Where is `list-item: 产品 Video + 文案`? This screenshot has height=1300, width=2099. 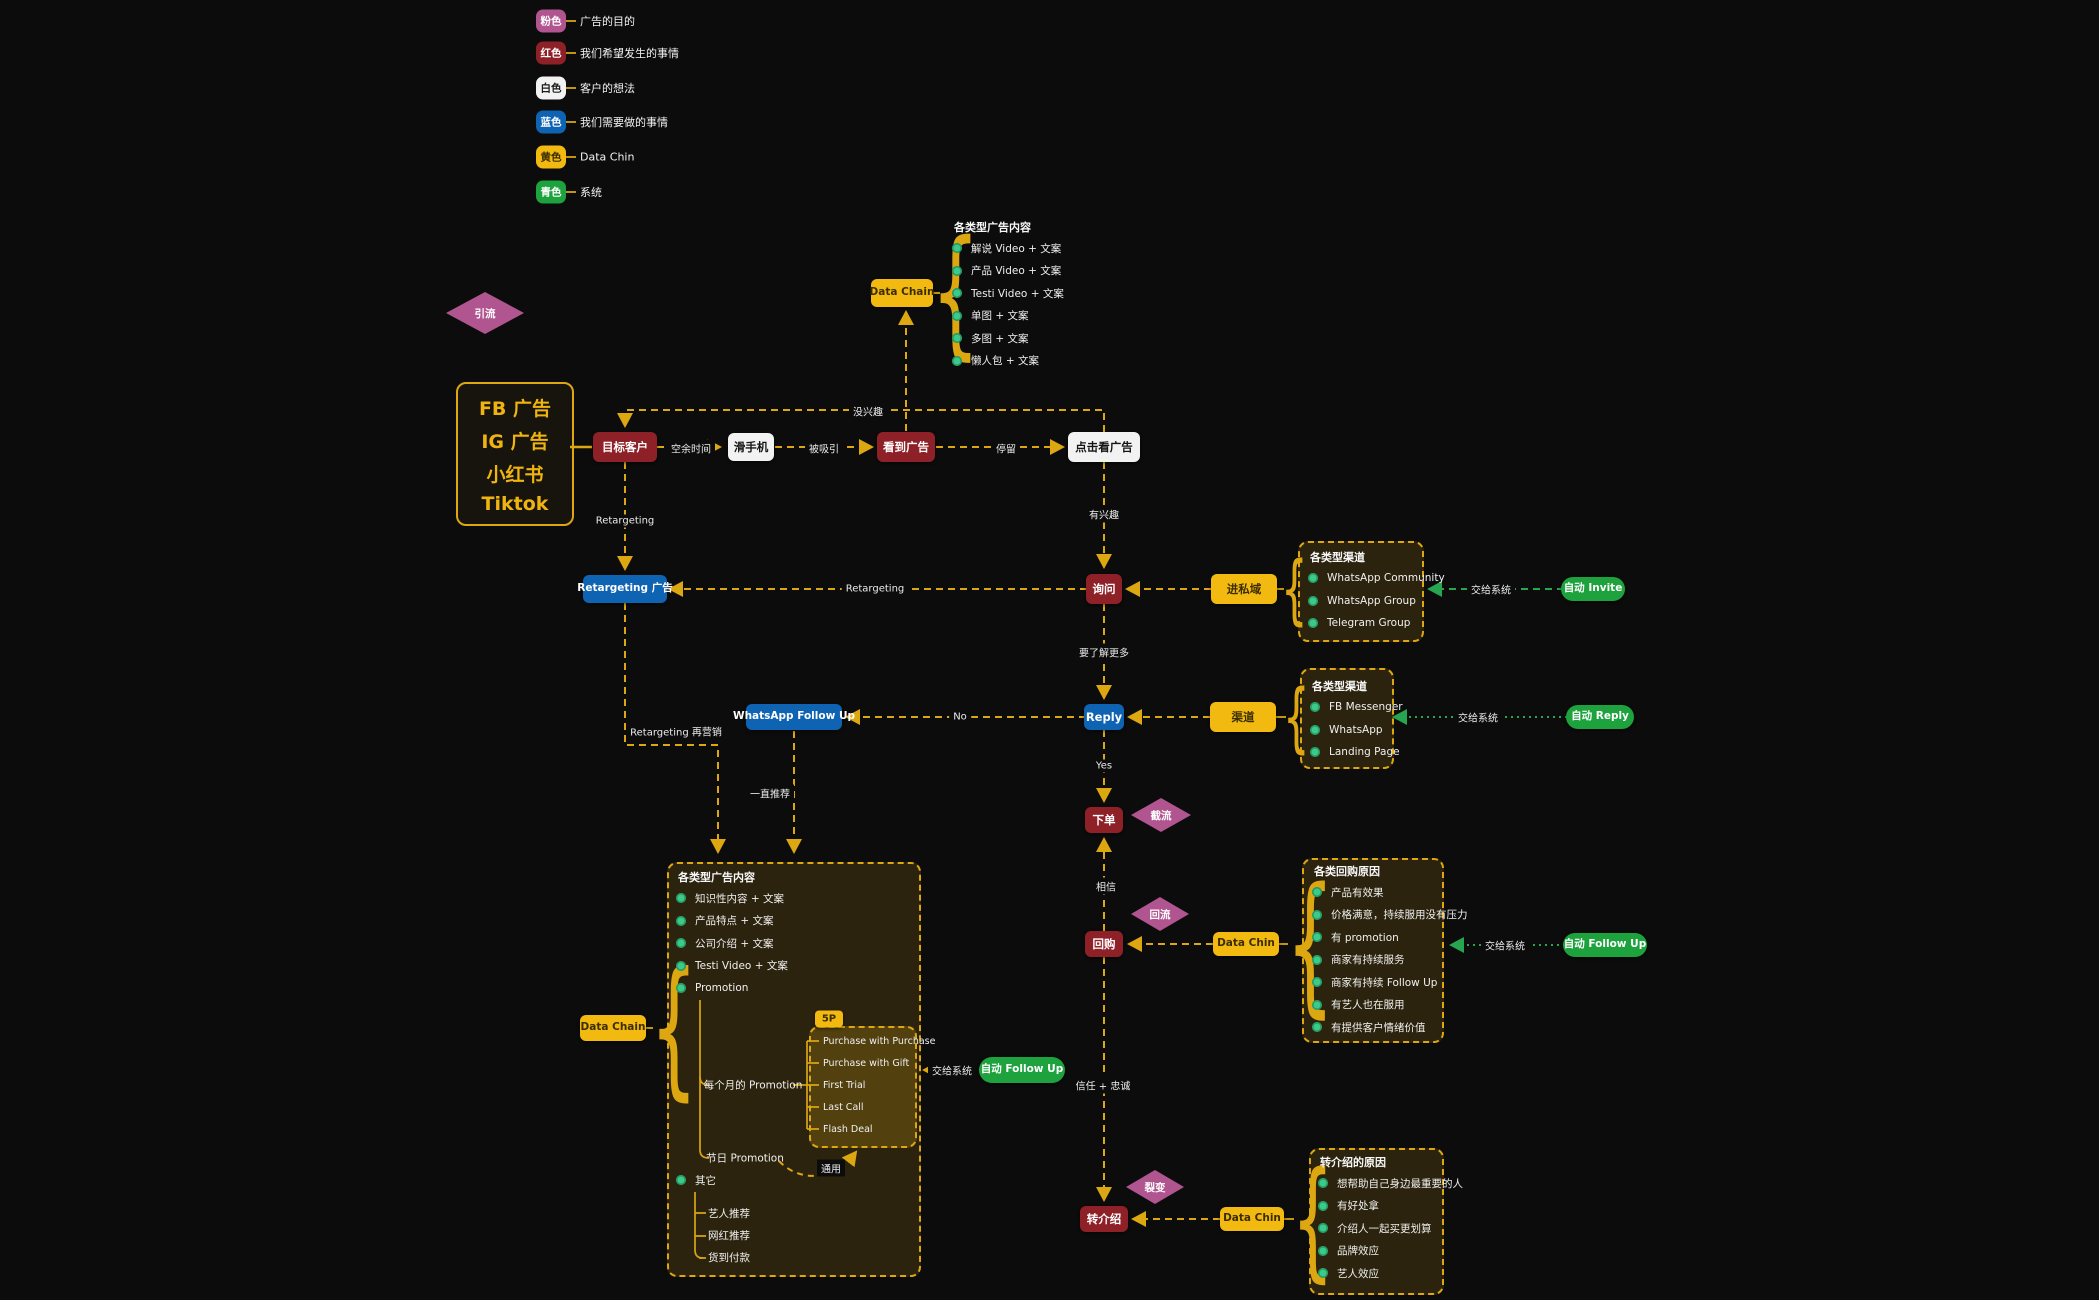
list-item: 产品 Video + 文案 is located at coordinates (1008, 271).